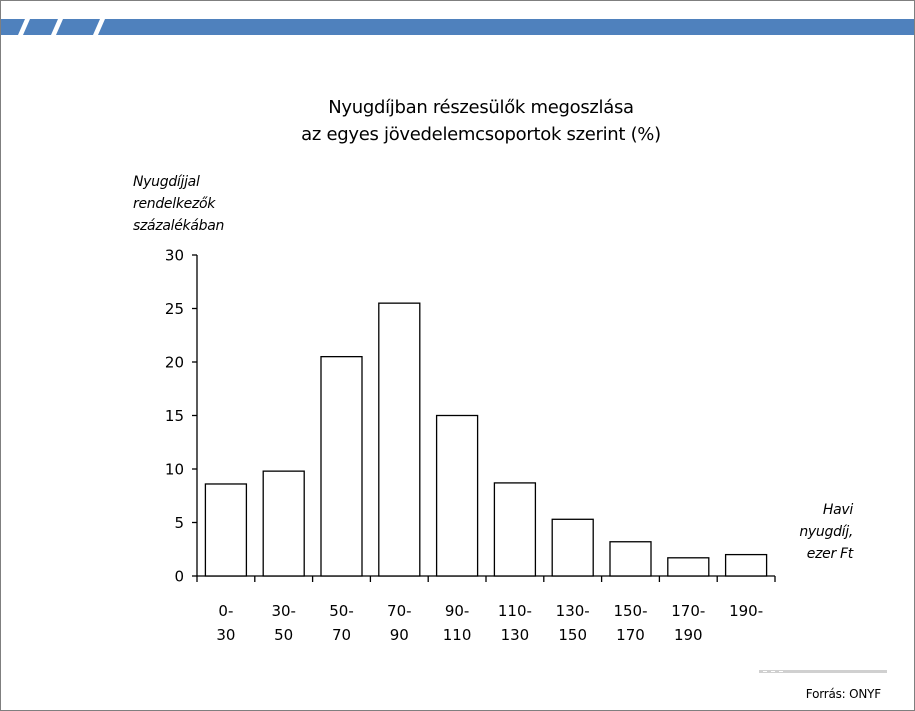 Image resolution: width=915 pixels, height=711 pixels. Describe the element at coordinates (457, 27) in the screenshot. I see `header-bar` at that location.